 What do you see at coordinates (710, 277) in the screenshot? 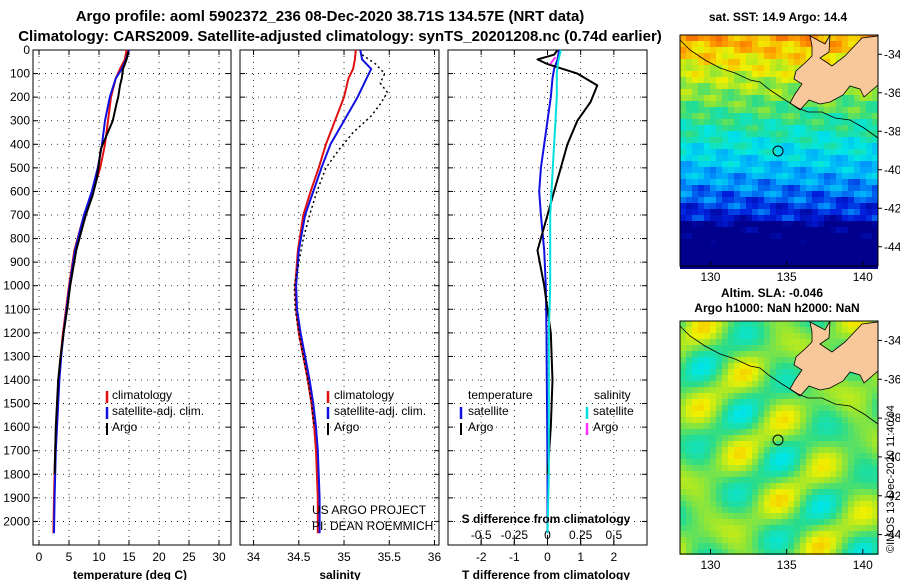
I see `x-tick-label: 130` at bounding box center [710, 277].